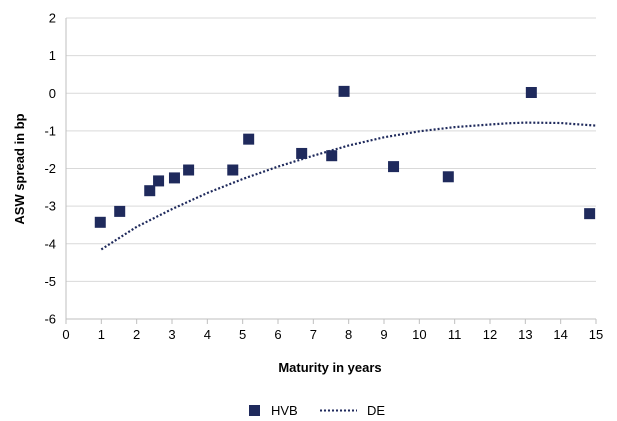 The image size is (617, 421). I want to click on x-tick-label: 4, so click(207, 334).